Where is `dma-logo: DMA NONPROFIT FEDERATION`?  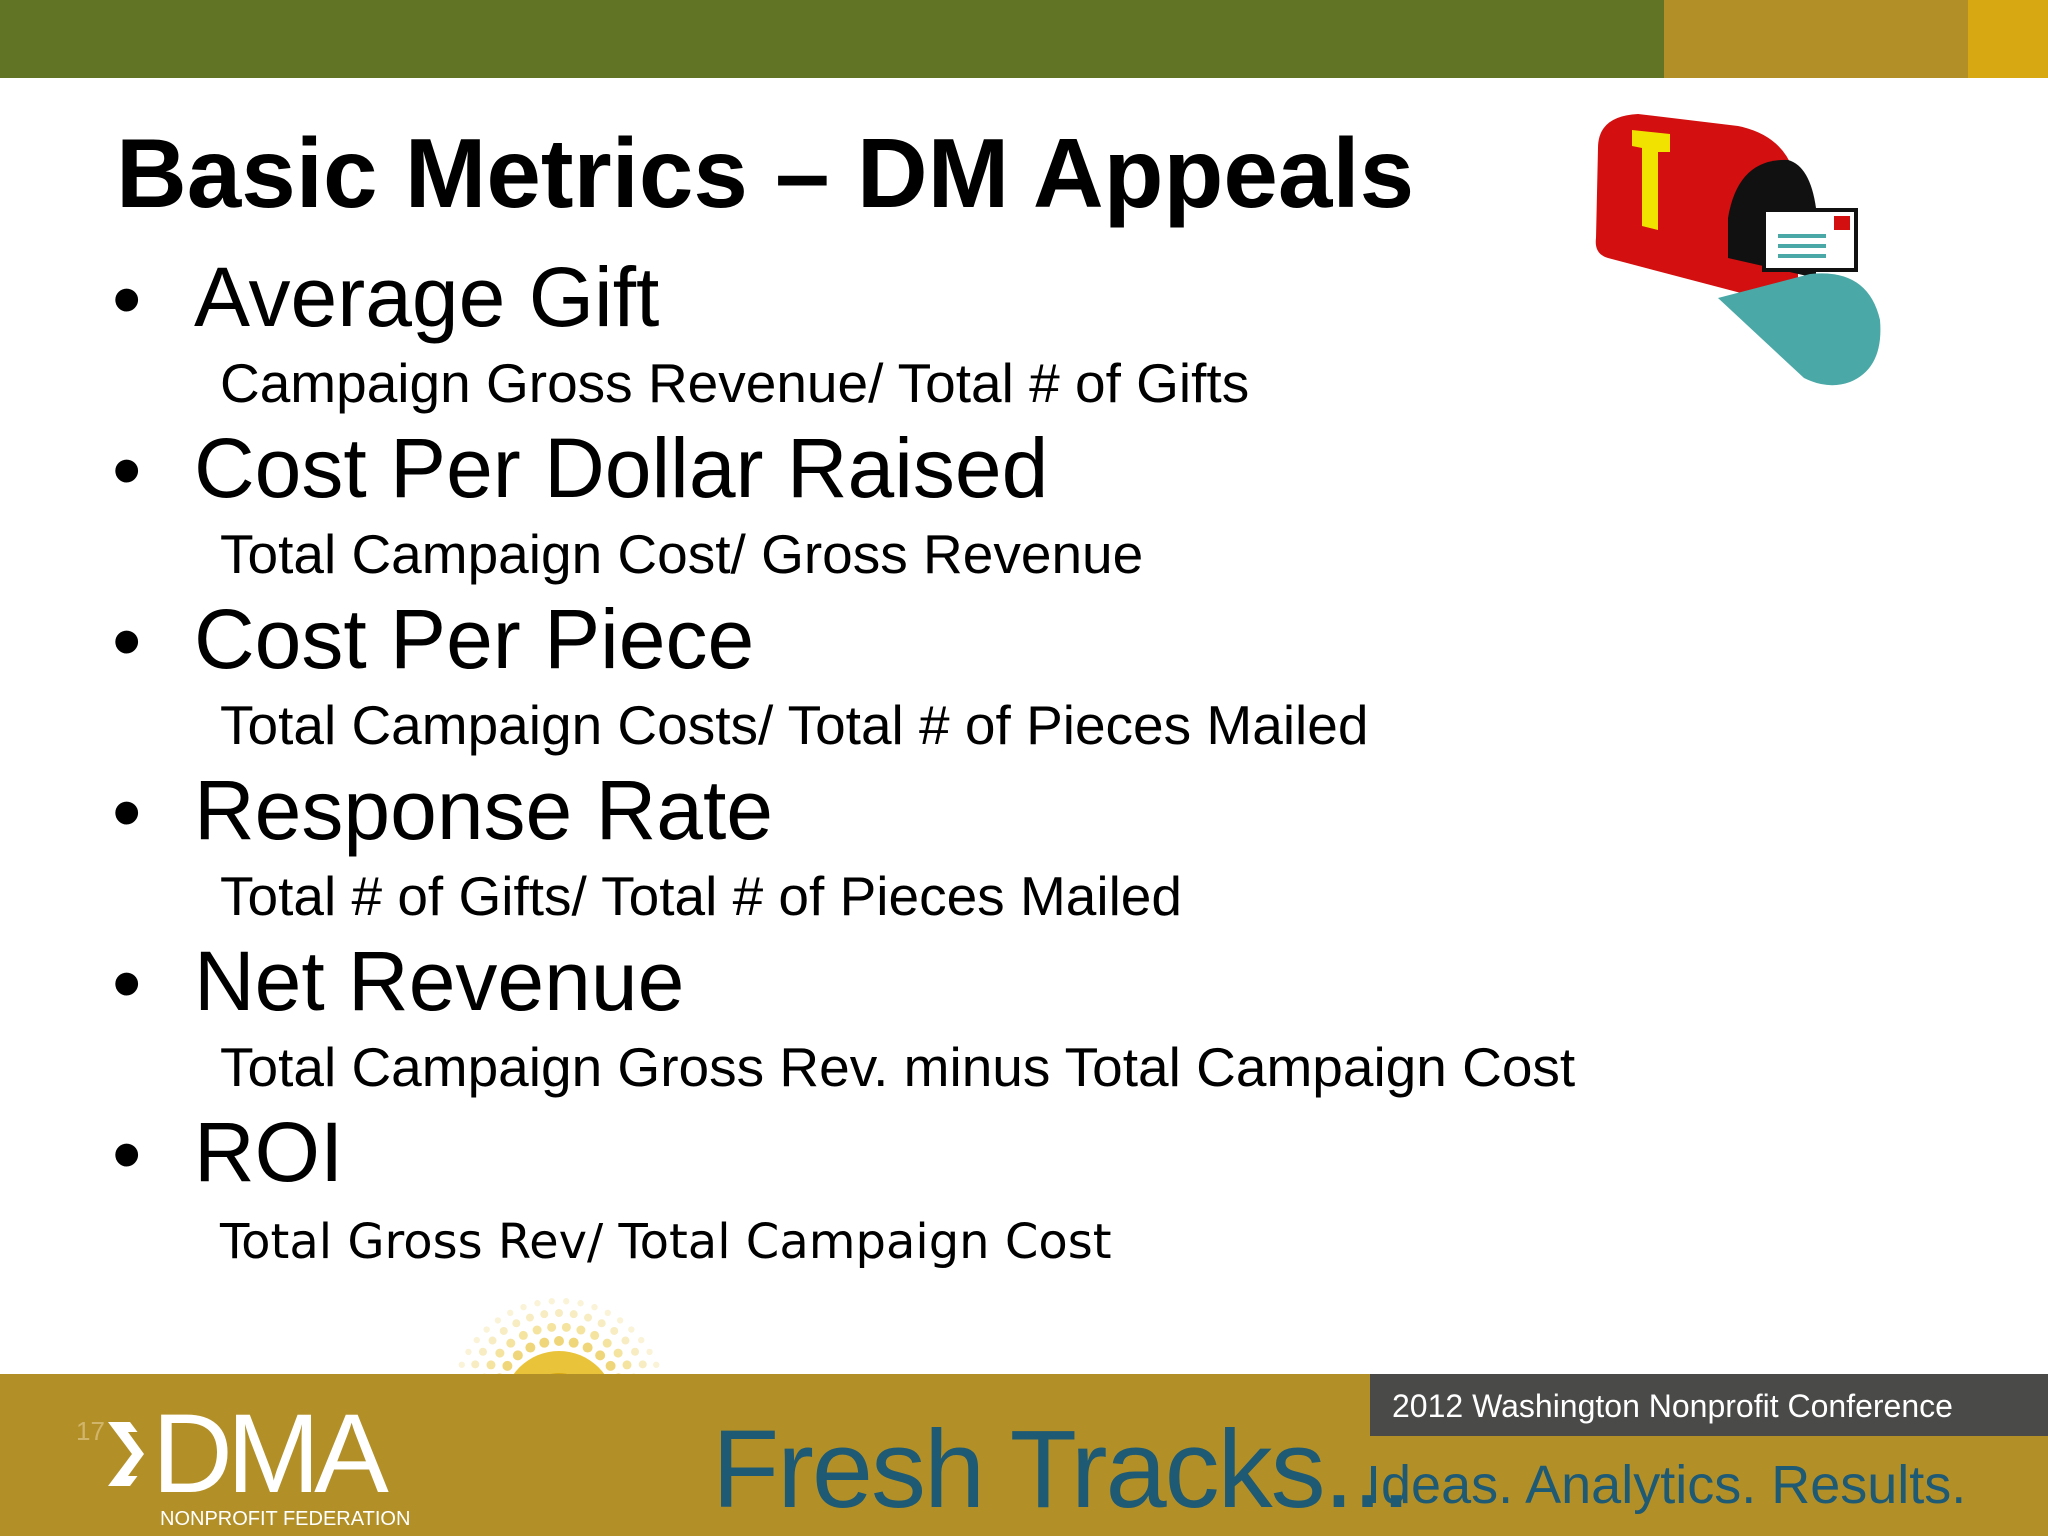 dma-logo: DMA NONPROFIT FEDERATION is located at coordinates (264, 1460).